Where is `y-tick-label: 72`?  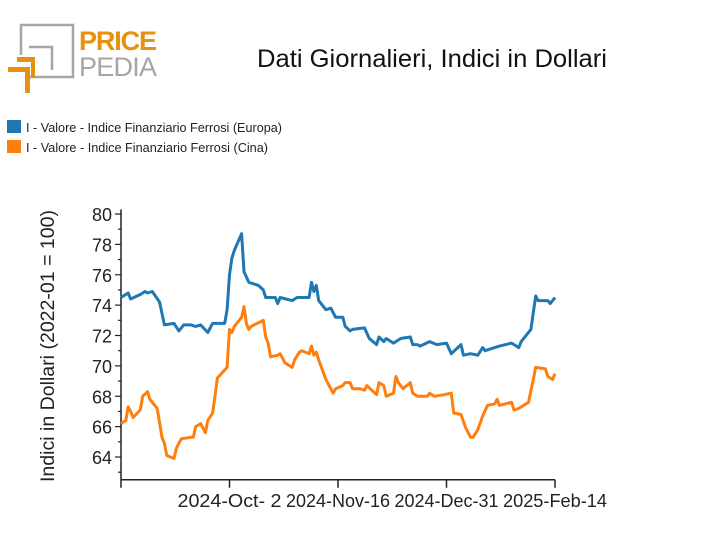
y-tick-label: 72 is located at coordinates (102, 337).